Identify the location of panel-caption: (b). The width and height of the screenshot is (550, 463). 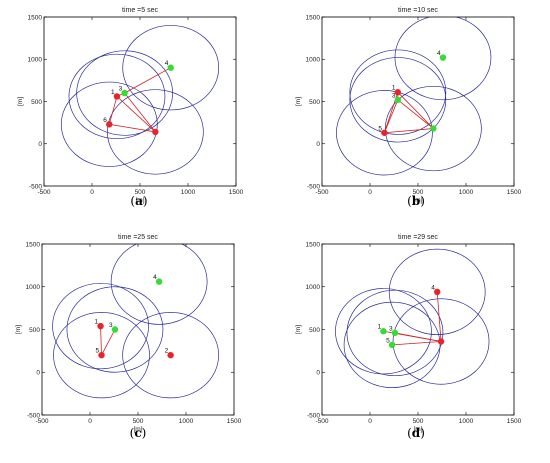
(416, 201).